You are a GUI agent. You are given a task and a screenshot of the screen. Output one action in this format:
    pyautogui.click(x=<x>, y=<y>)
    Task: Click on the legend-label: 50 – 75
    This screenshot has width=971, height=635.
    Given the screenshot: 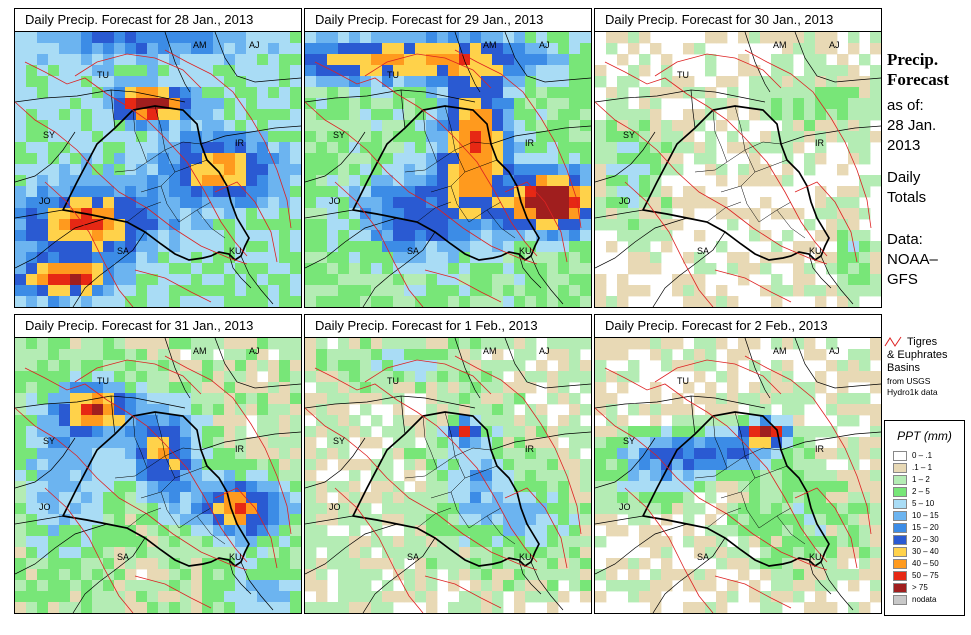 What is the action you would take?
    pyautogui.click(x=925, y=575)
    